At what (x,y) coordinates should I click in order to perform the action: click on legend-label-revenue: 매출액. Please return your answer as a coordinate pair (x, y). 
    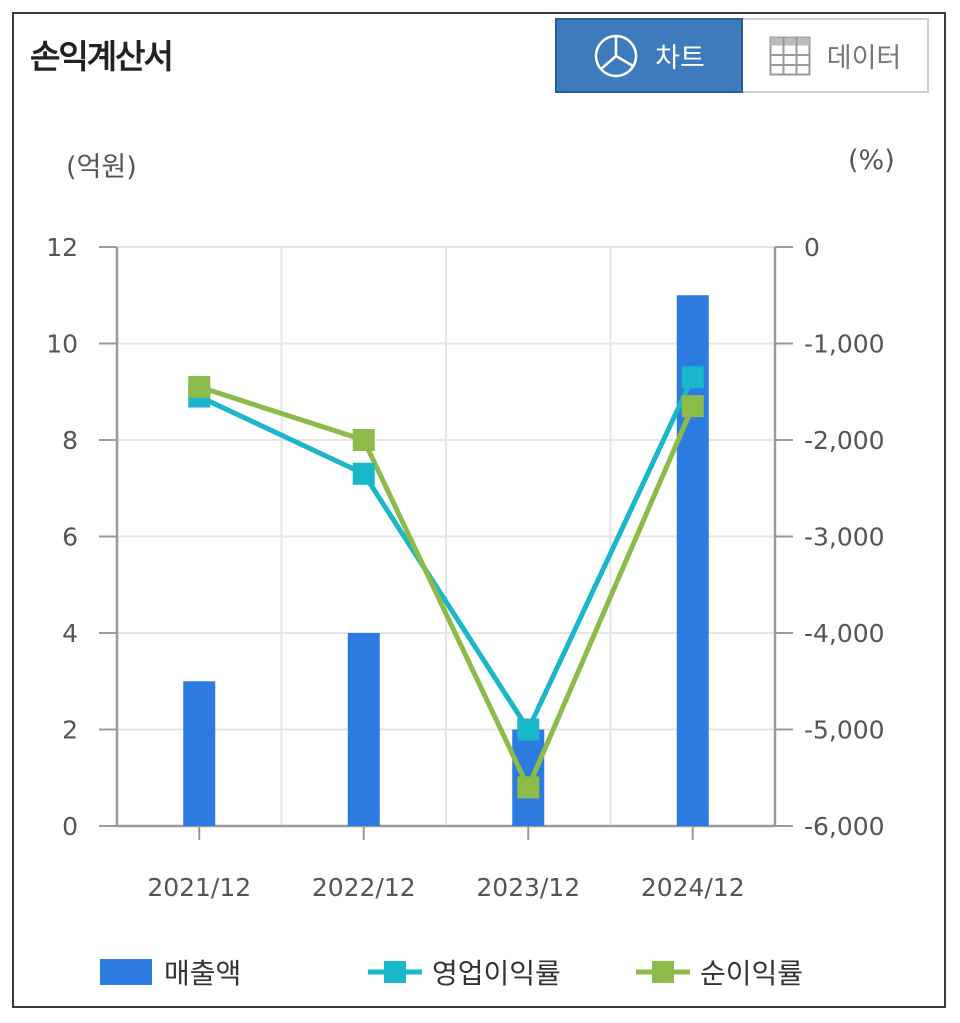
    Looking at the image, I should click on (203, 973).